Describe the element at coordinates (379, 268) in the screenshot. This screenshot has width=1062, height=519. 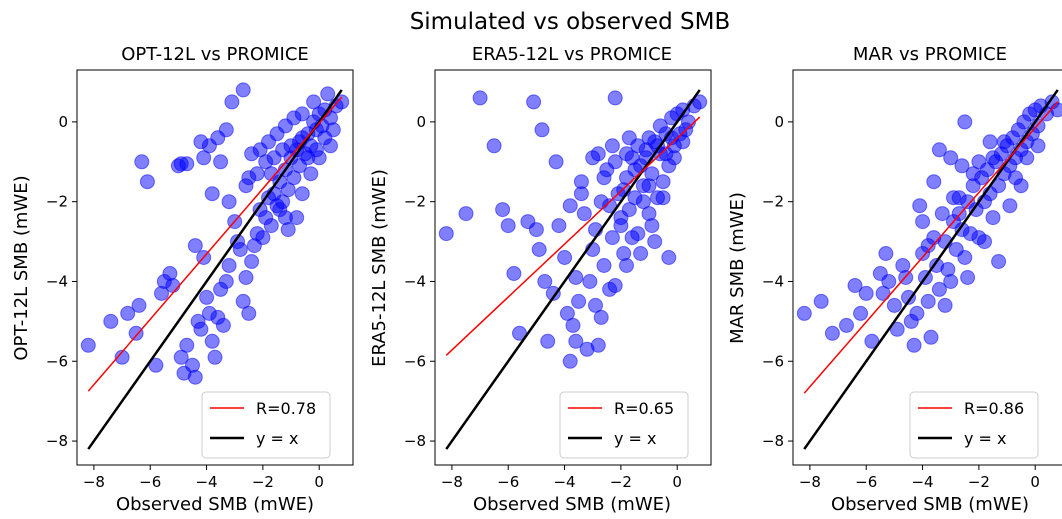
I see `y-axis-label: ERA5-12L SMB (mWE)` at that location.